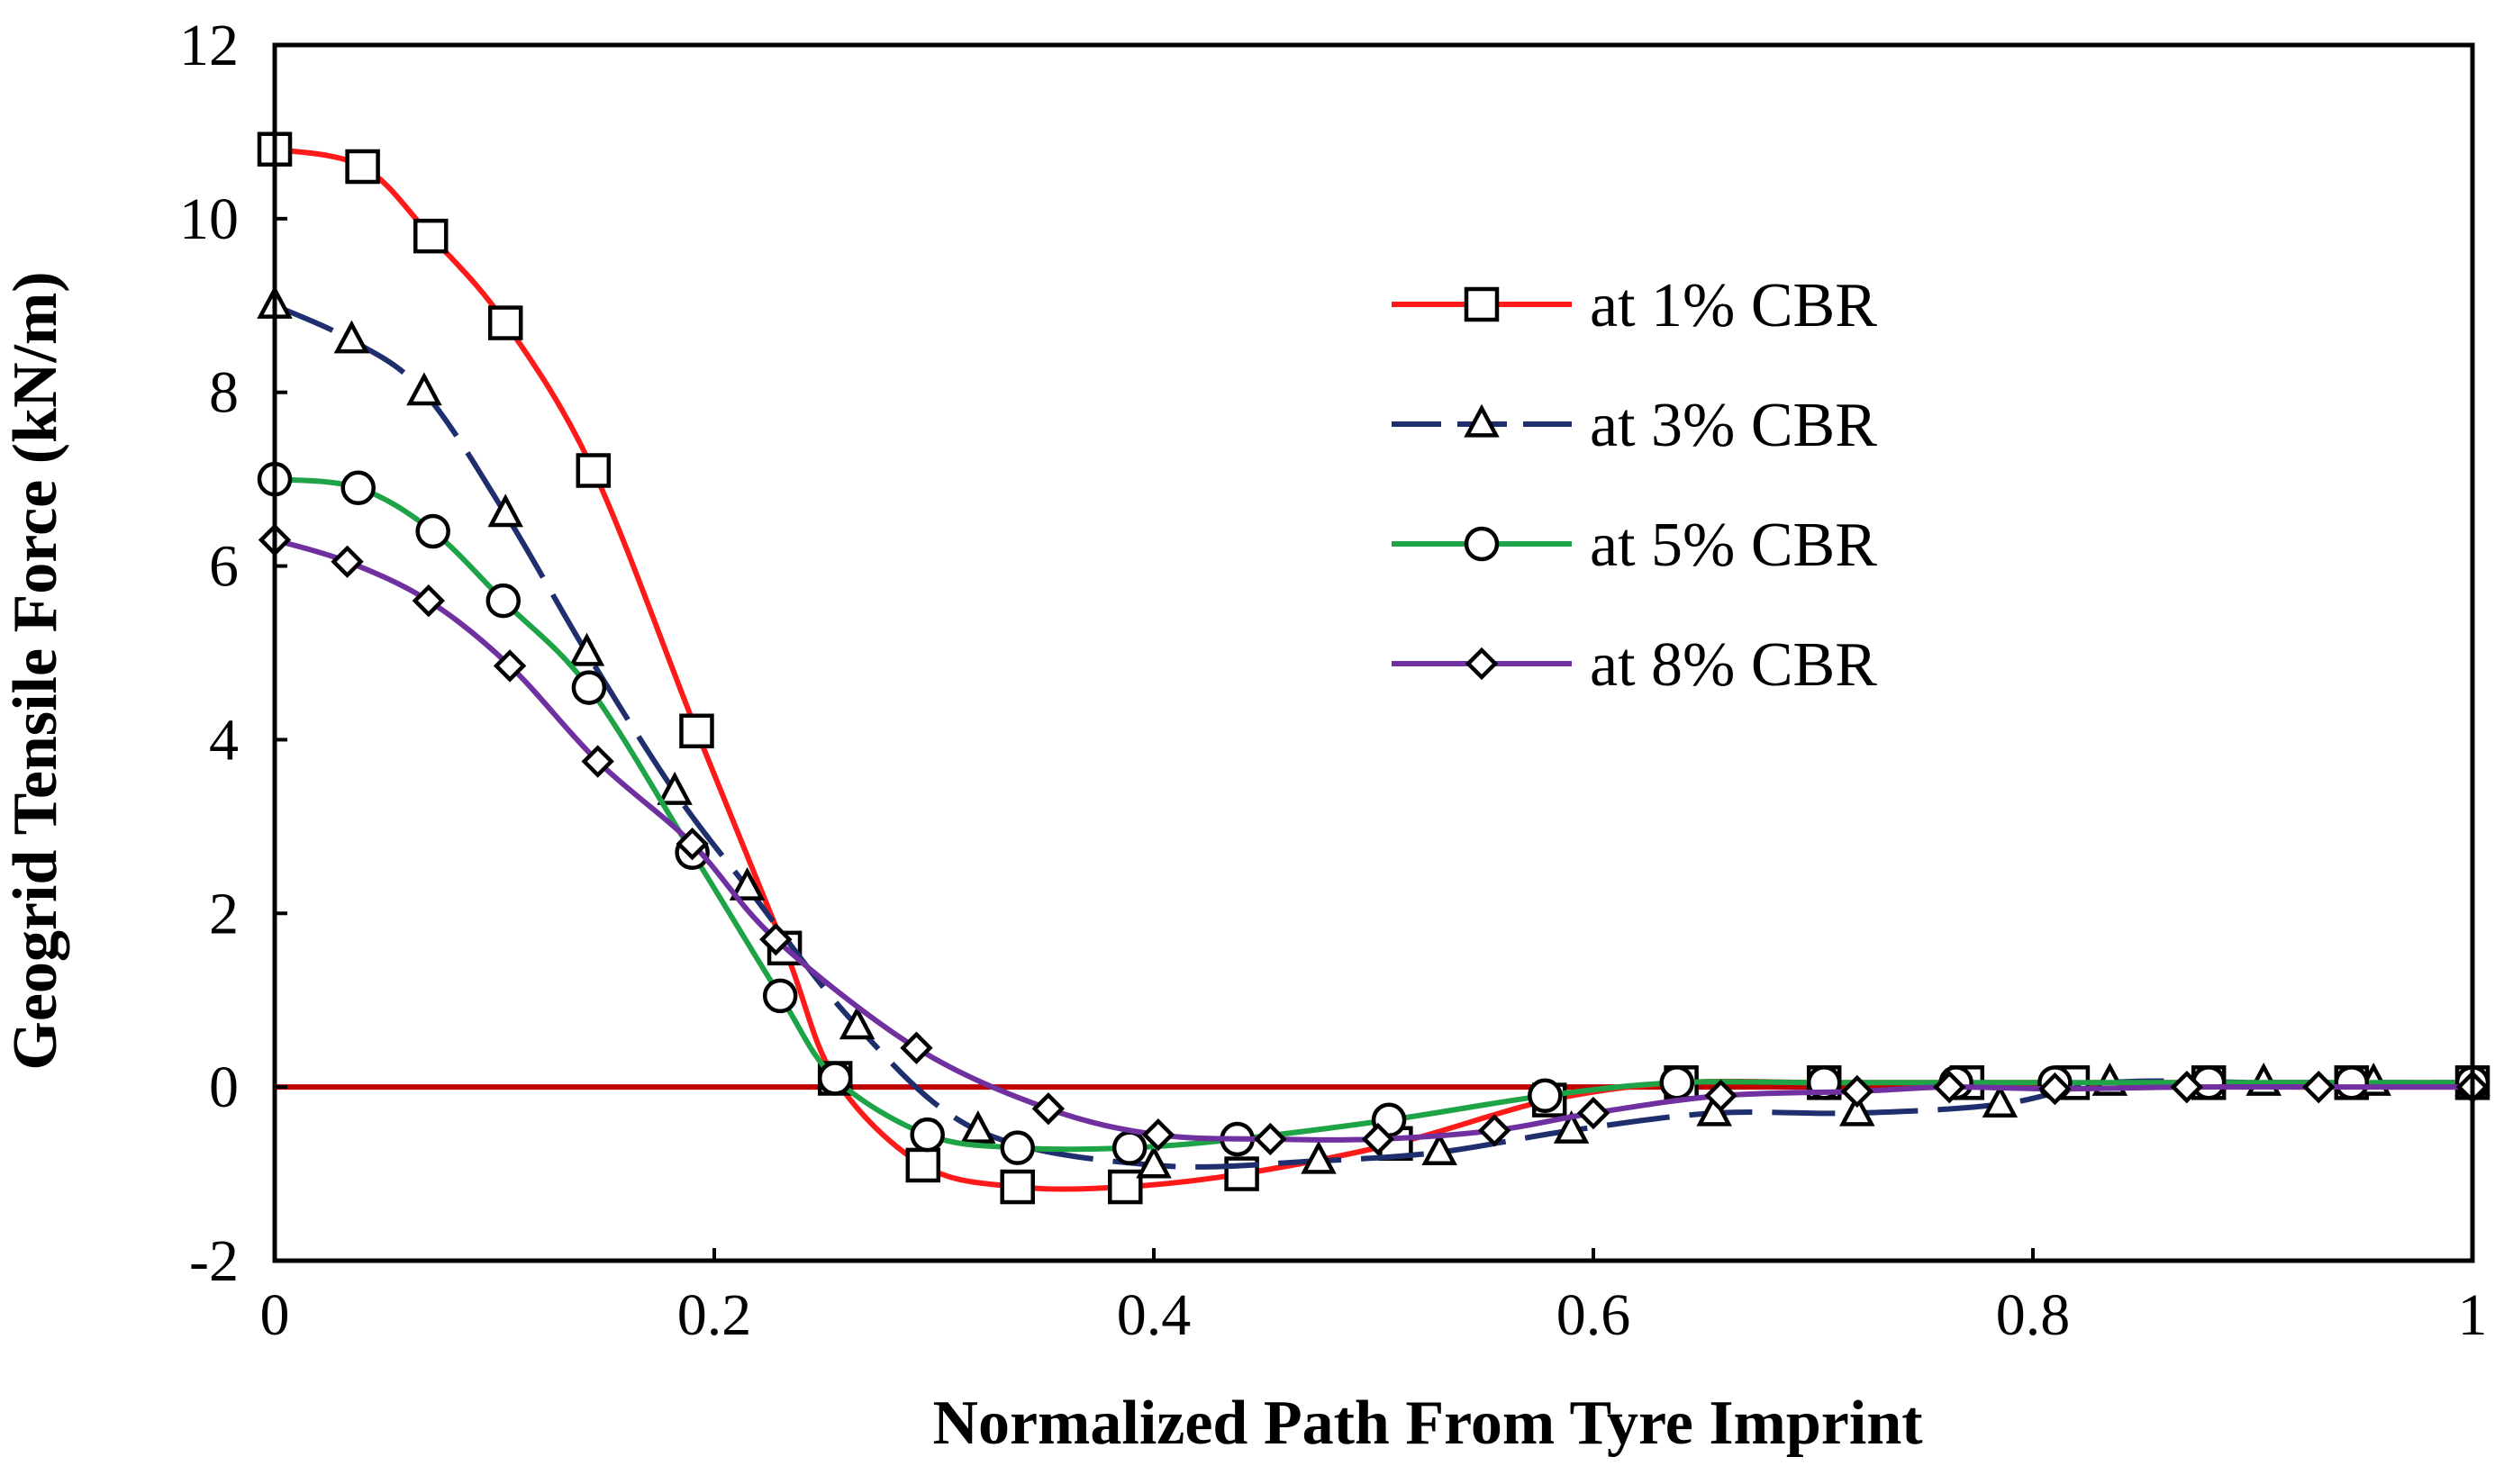 This screenshot has height=1484, width=2513. I want to click on legend-marker-diamond, so click(1482, 664).